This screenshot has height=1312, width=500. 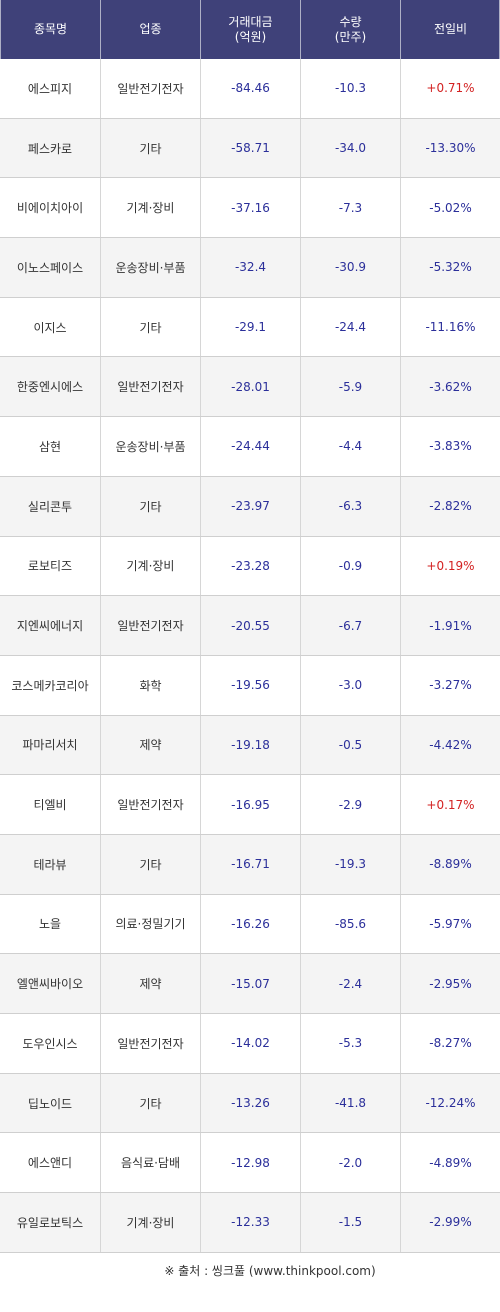 What do you see at coordinates (350, 29) in the screenshot?
I see `header-volume: 수량 (만주)` at bounding box center [350, 29].